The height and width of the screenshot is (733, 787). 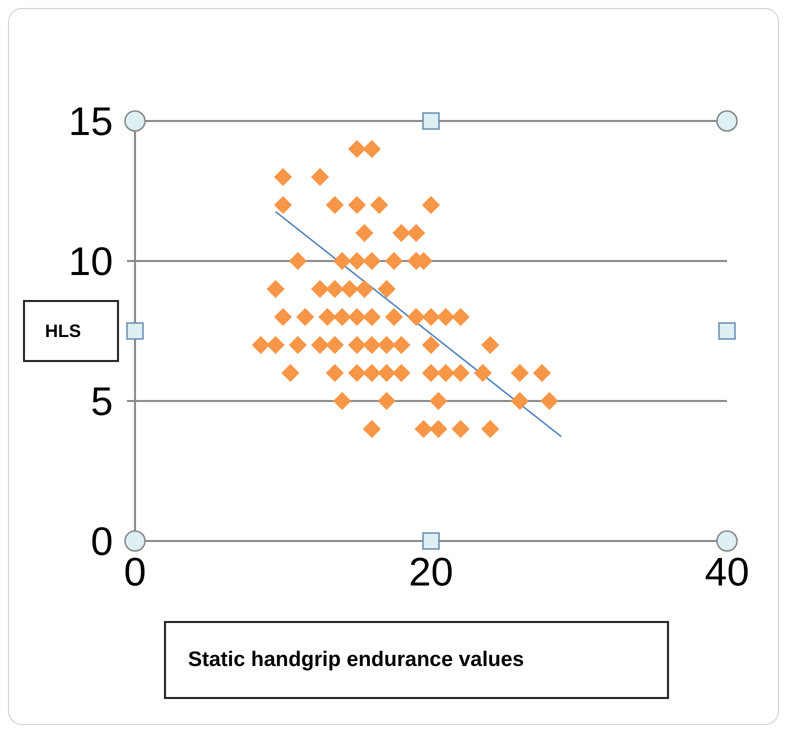 What do you see at coordinates (101, 402) in the screenshot?
I see `y-tick-label: 5` at bounding box center [101, 402].